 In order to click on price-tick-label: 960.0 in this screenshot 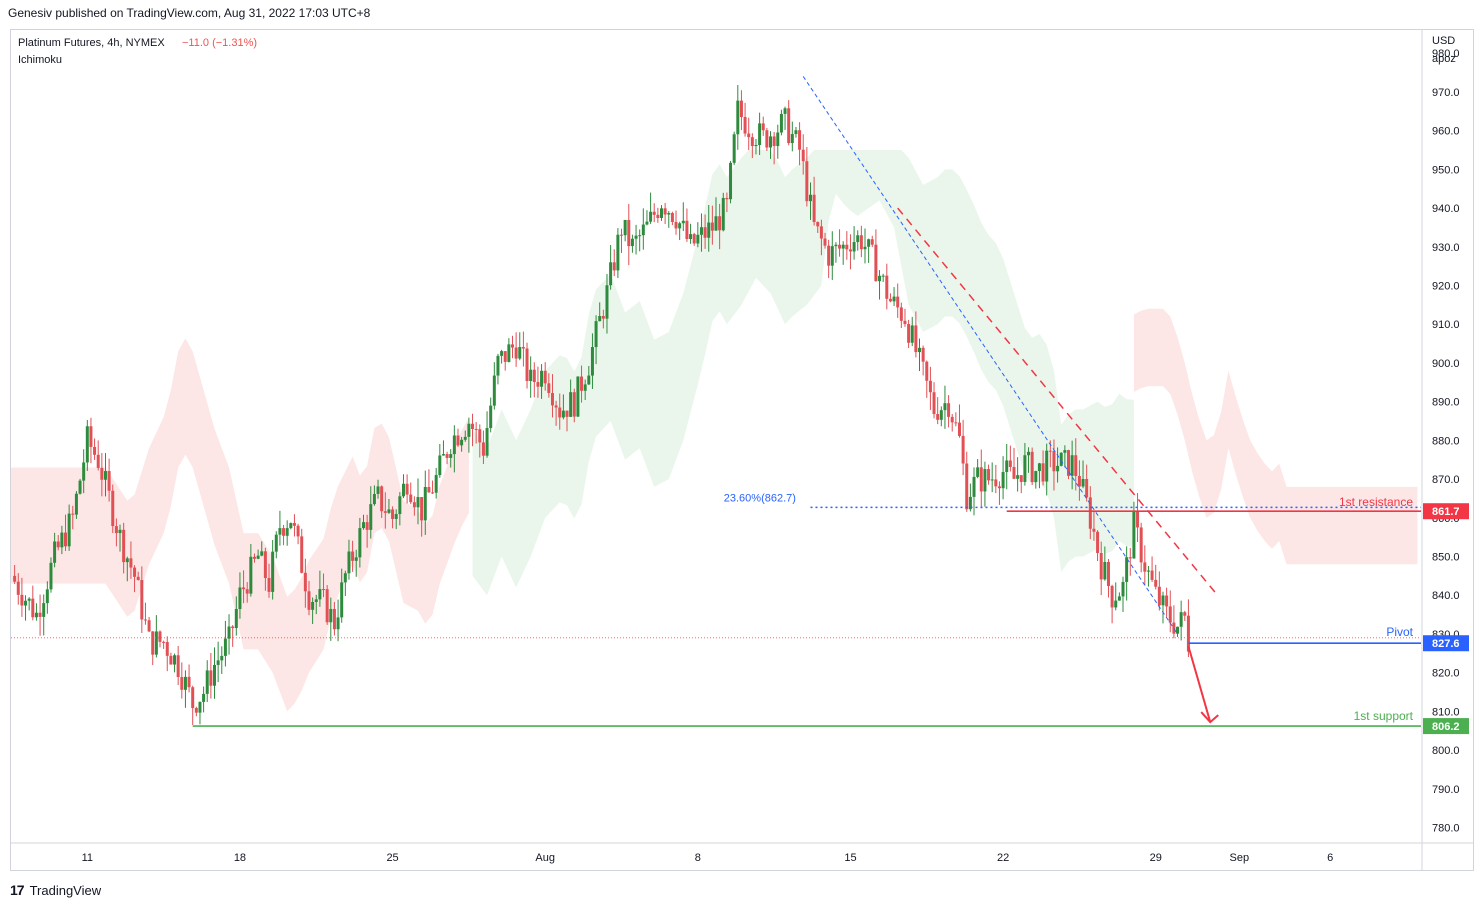, I will do `click(1446, 132)`.